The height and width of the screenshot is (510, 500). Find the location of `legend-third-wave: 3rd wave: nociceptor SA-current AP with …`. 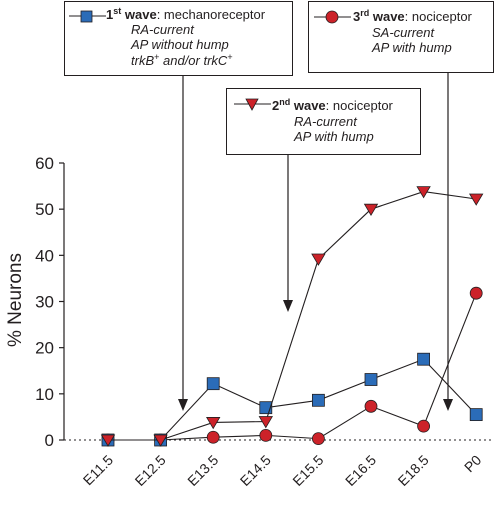

legend-third-wave: 3rd wave: nociceptor SA-current AP with … is located at coordinates (401, 37).